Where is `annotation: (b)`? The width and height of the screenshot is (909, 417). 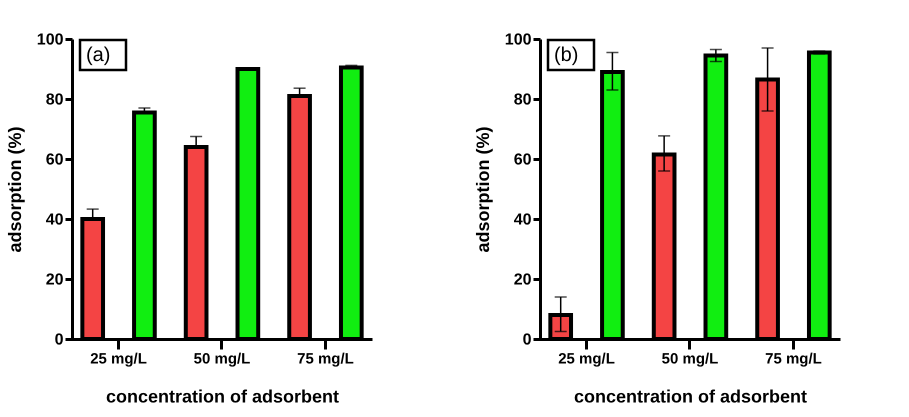
annotation: (b) is located at coordinates (566, 55).